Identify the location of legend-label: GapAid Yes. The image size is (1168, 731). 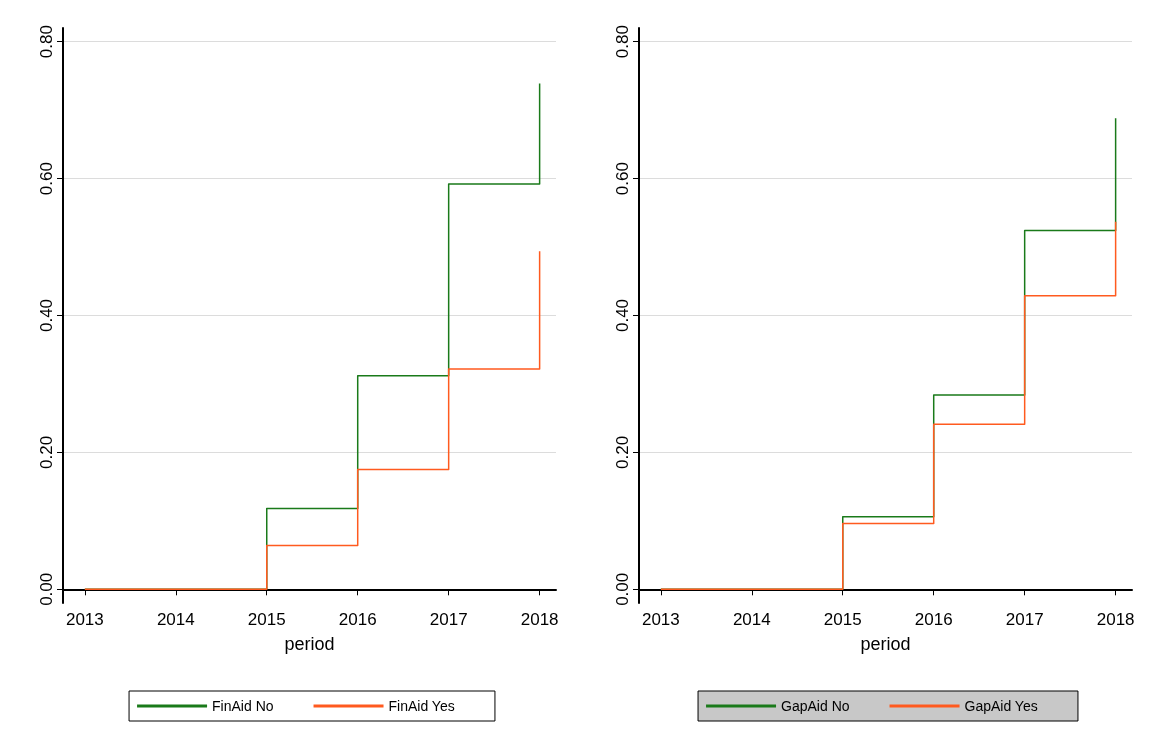
(1001, 706).